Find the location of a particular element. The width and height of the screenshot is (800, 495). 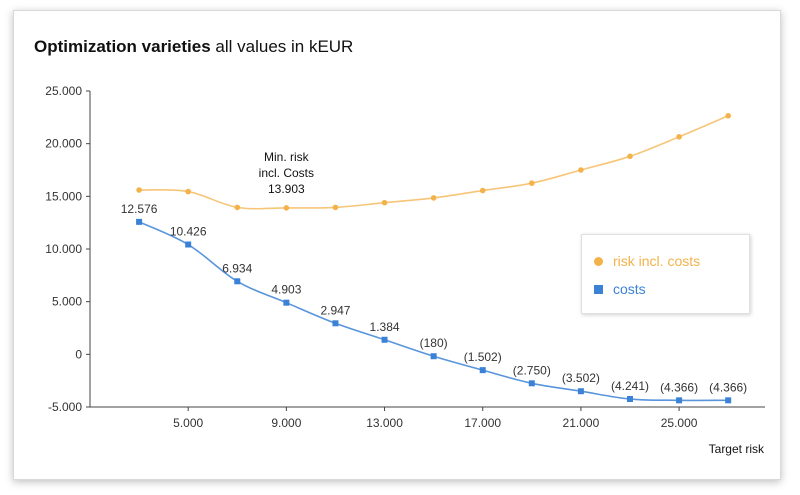

min-risk-annotation: Min. risk is located at coordinates (287, 157).